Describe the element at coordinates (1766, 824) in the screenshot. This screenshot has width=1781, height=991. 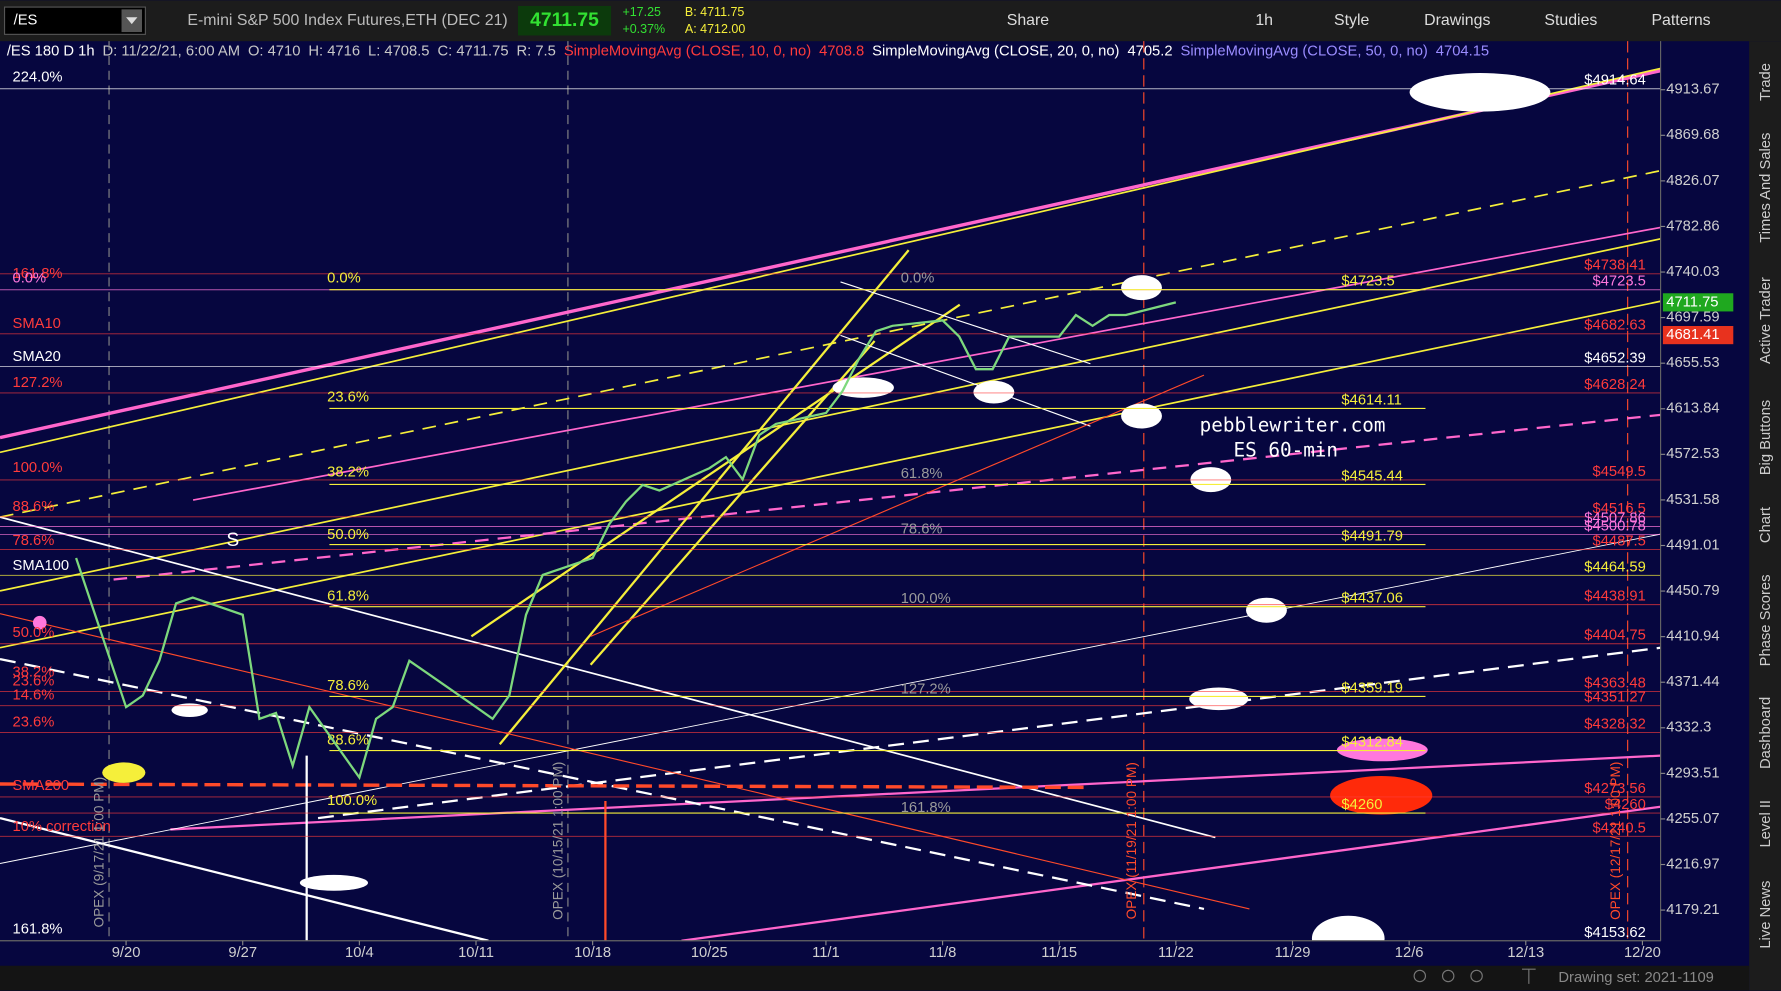
I see `sidebar-tab: Level II` at that location.